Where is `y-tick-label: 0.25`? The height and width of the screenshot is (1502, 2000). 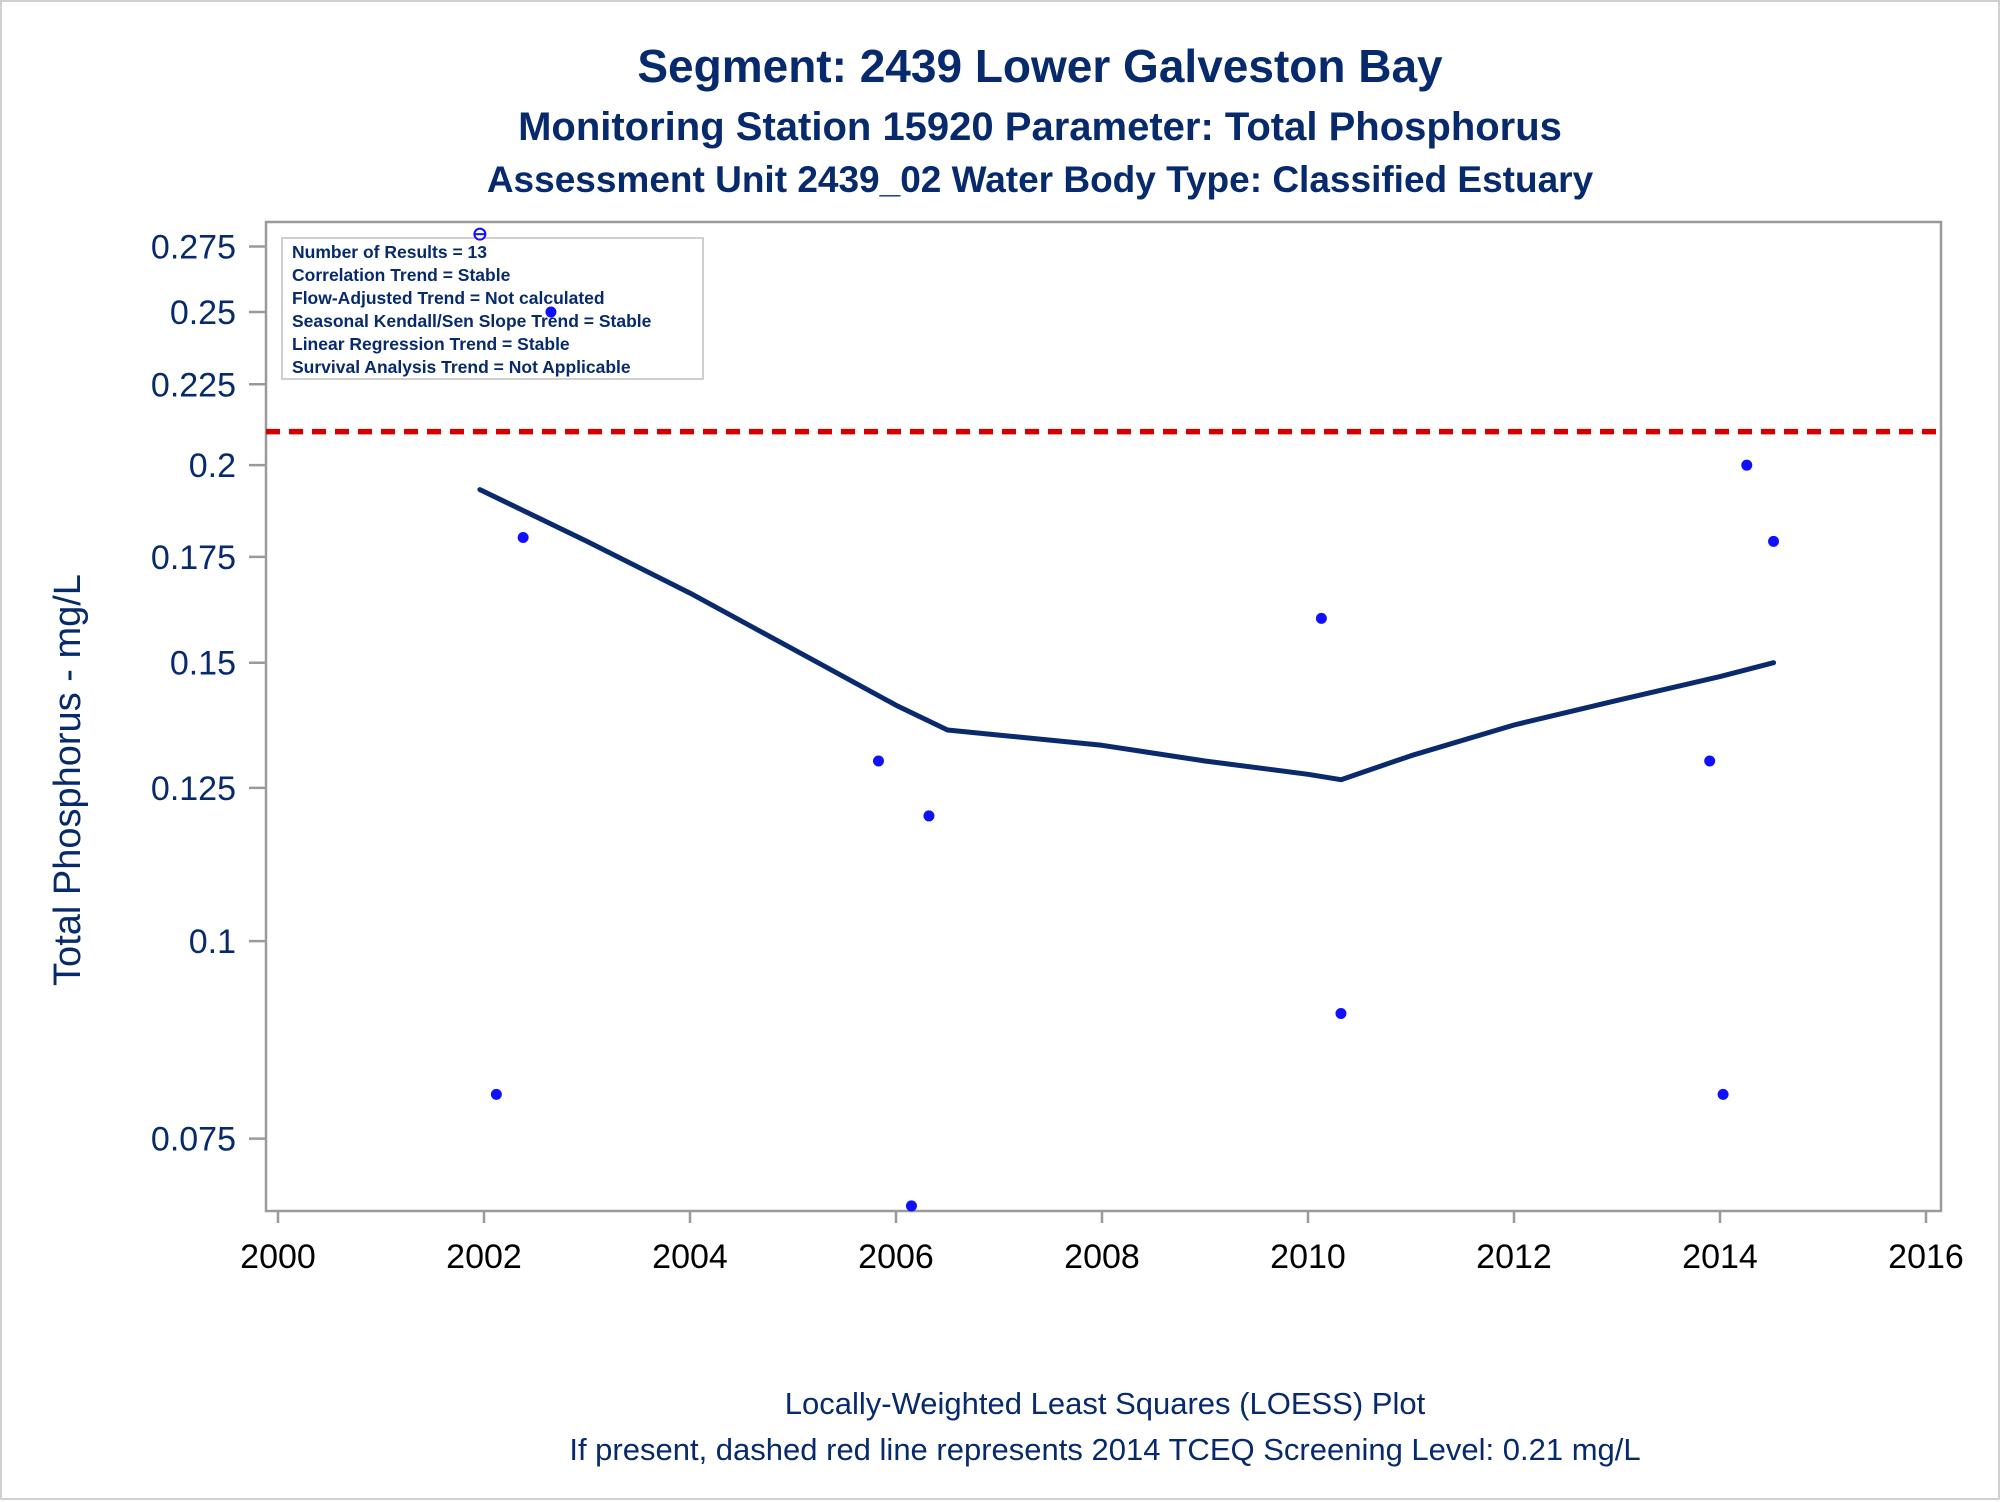 y-tick-label: 0.25 is located at coordinates (203, 313).